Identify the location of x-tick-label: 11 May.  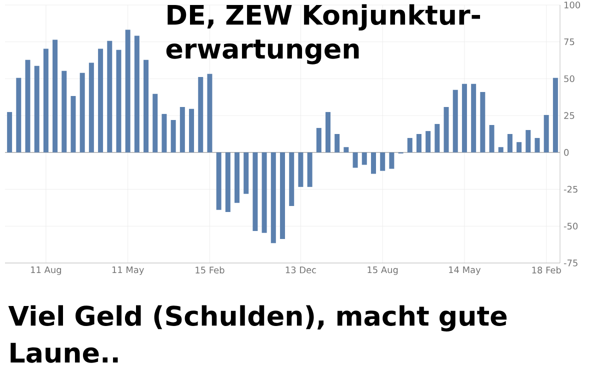
(128, 270).